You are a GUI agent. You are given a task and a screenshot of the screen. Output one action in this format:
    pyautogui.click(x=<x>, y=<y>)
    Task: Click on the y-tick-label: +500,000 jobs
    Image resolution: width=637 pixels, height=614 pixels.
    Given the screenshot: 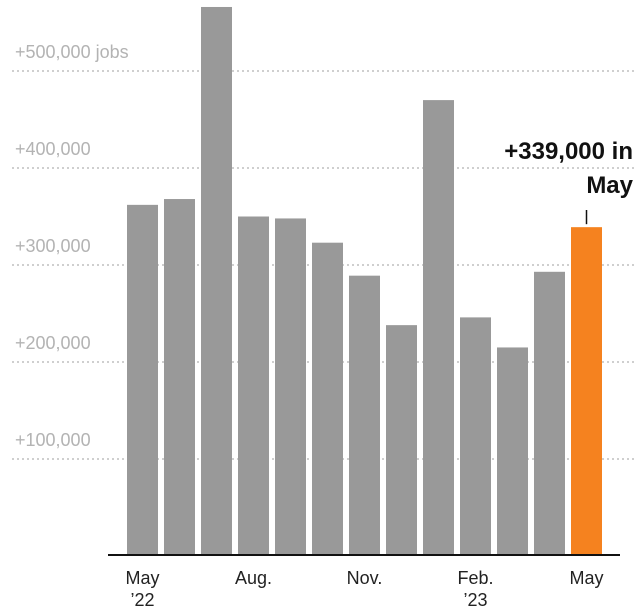 What is the action you would take?
    pyautogui.click(x=72, y=52)
    